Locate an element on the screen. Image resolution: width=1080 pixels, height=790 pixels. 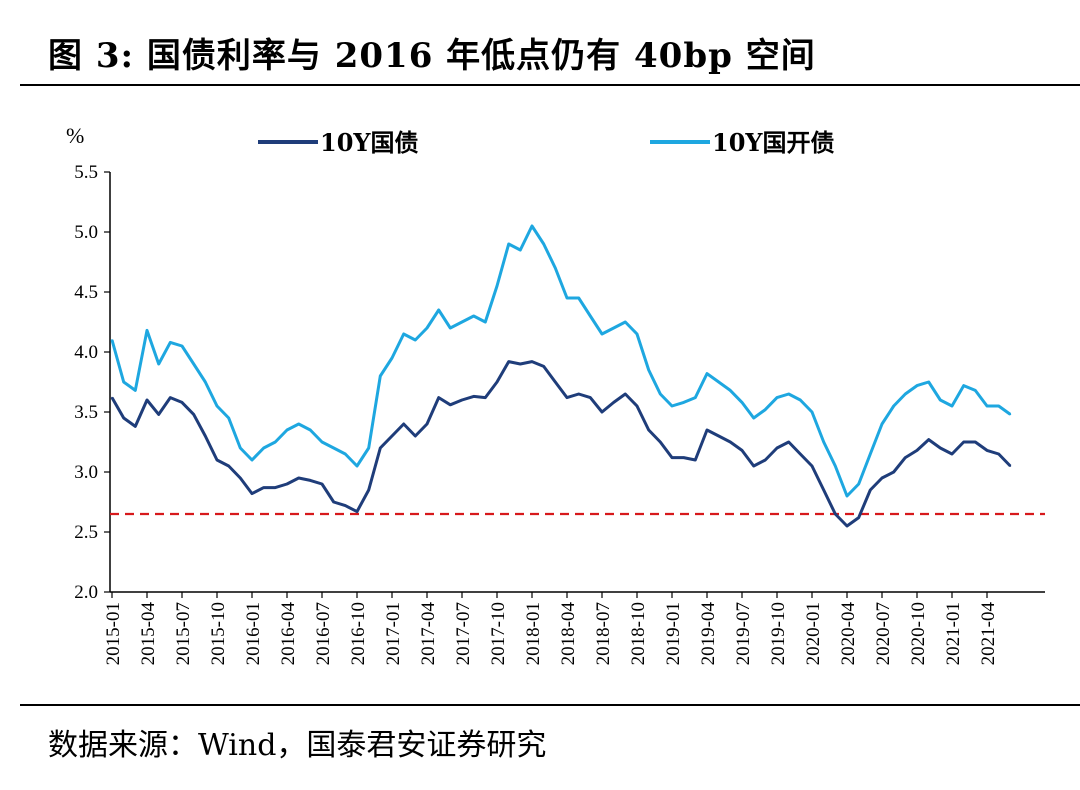
x-tick-label: 2018-01 is located at coordinates (533, 633).